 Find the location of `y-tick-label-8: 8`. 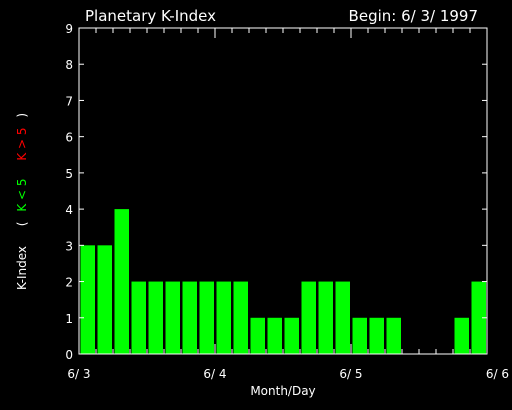

y-tick-label-8: 8 is located at coordinates (69, 65).